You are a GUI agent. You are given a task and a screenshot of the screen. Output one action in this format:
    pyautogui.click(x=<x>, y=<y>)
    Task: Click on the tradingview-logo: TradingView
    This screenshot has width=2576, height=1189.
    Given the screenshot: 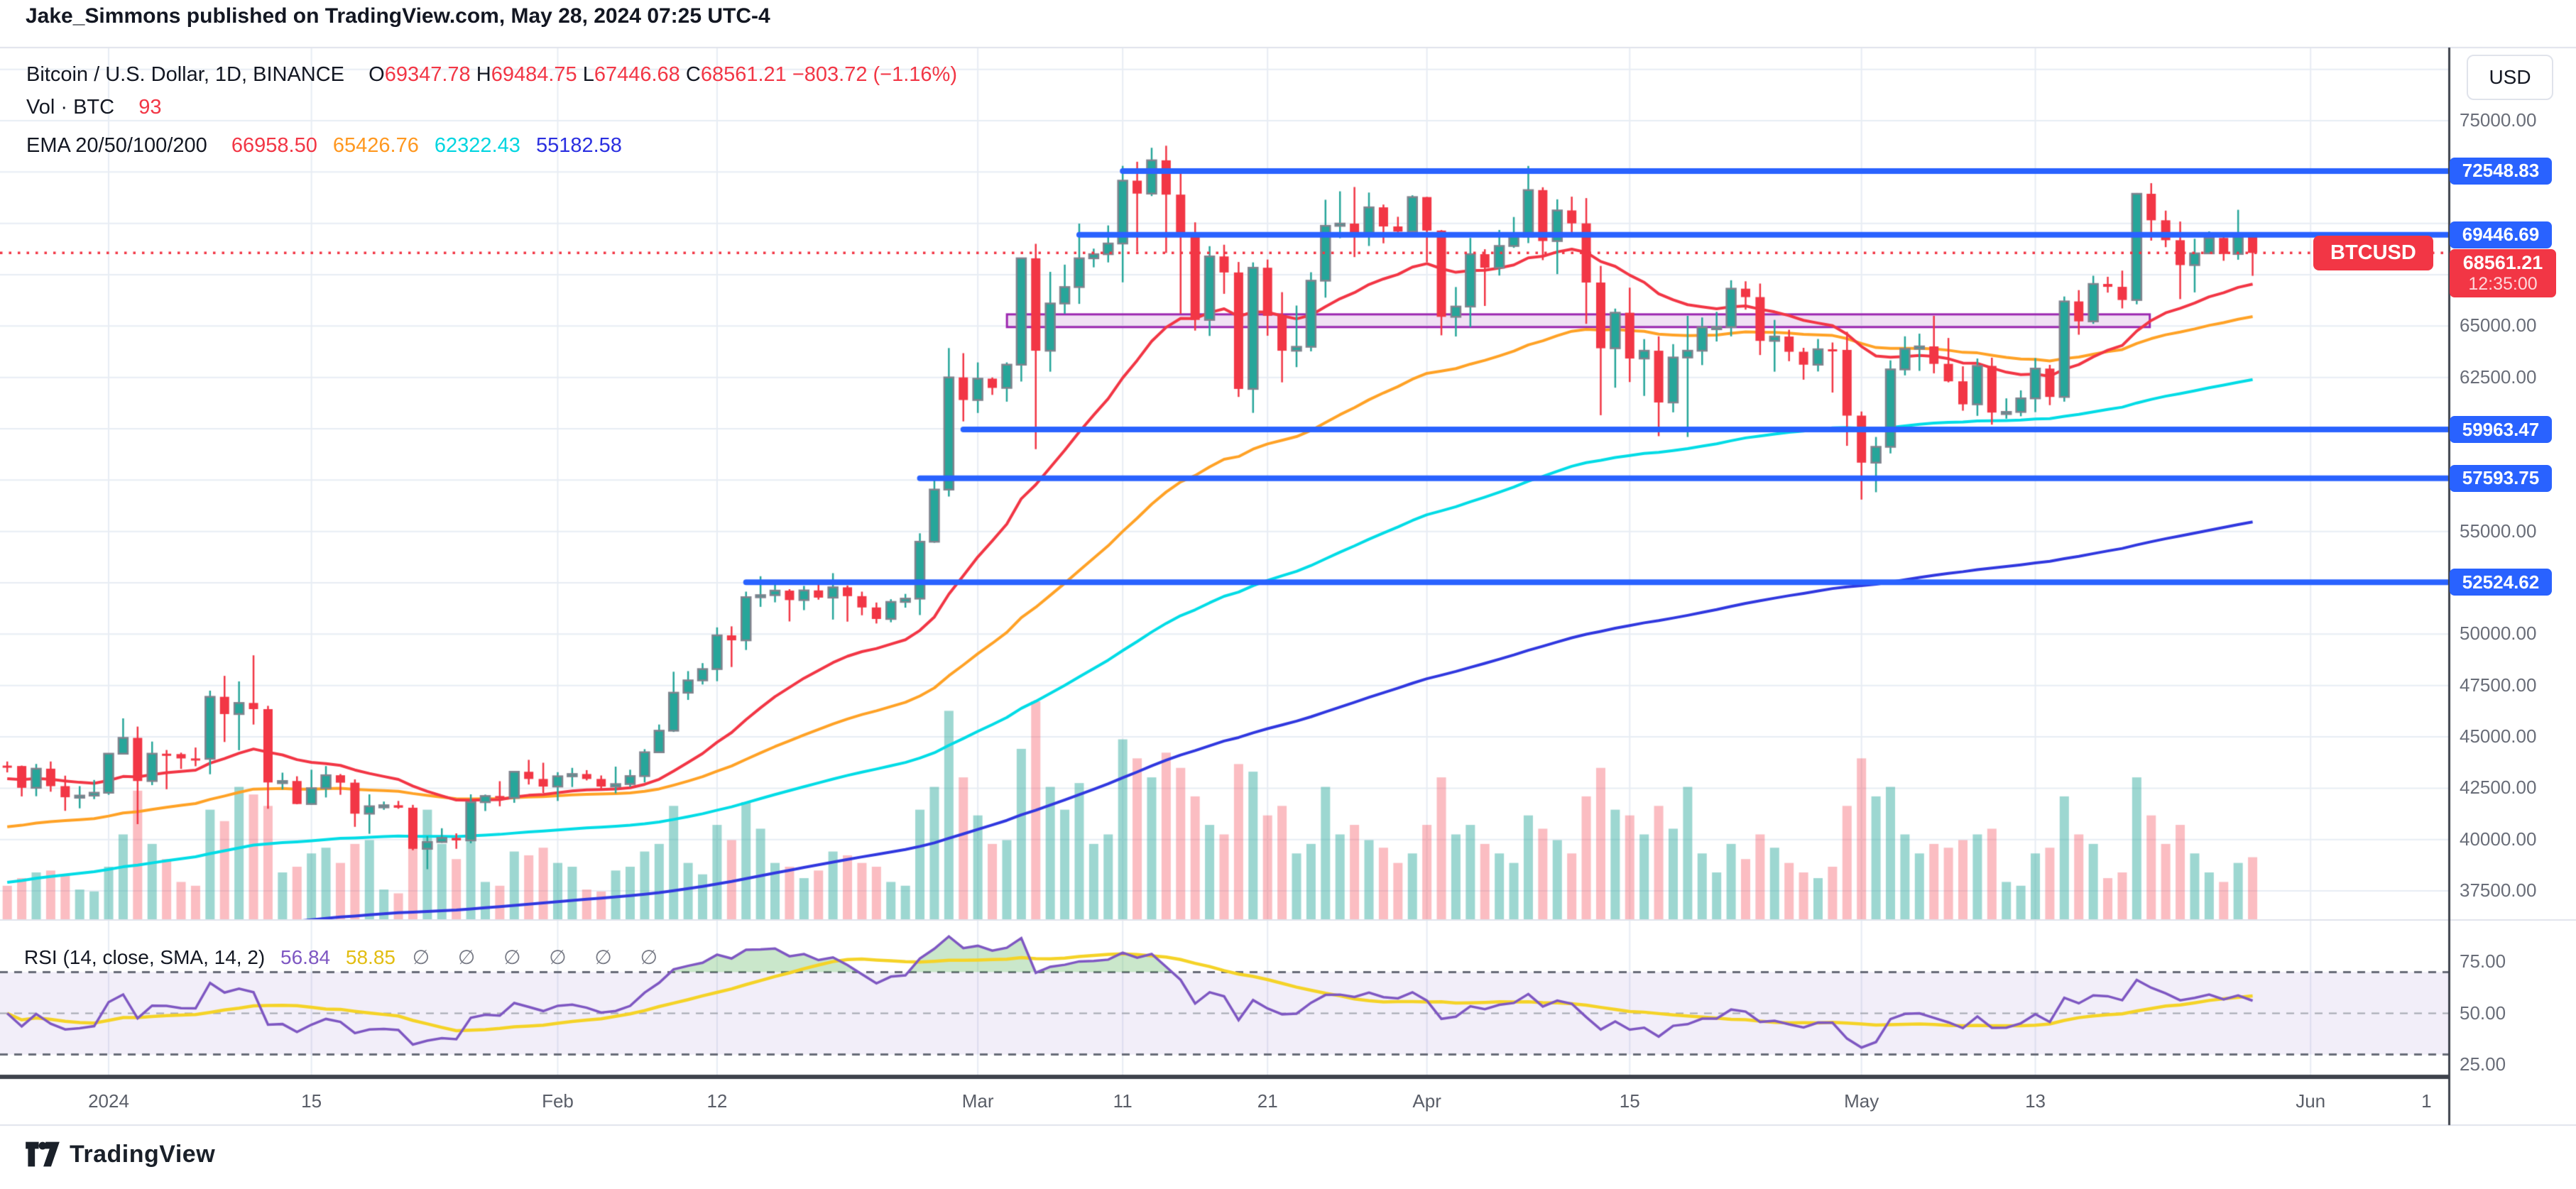 What is the action you would take?
    pyautogui.click(x=119, y=1154)
    